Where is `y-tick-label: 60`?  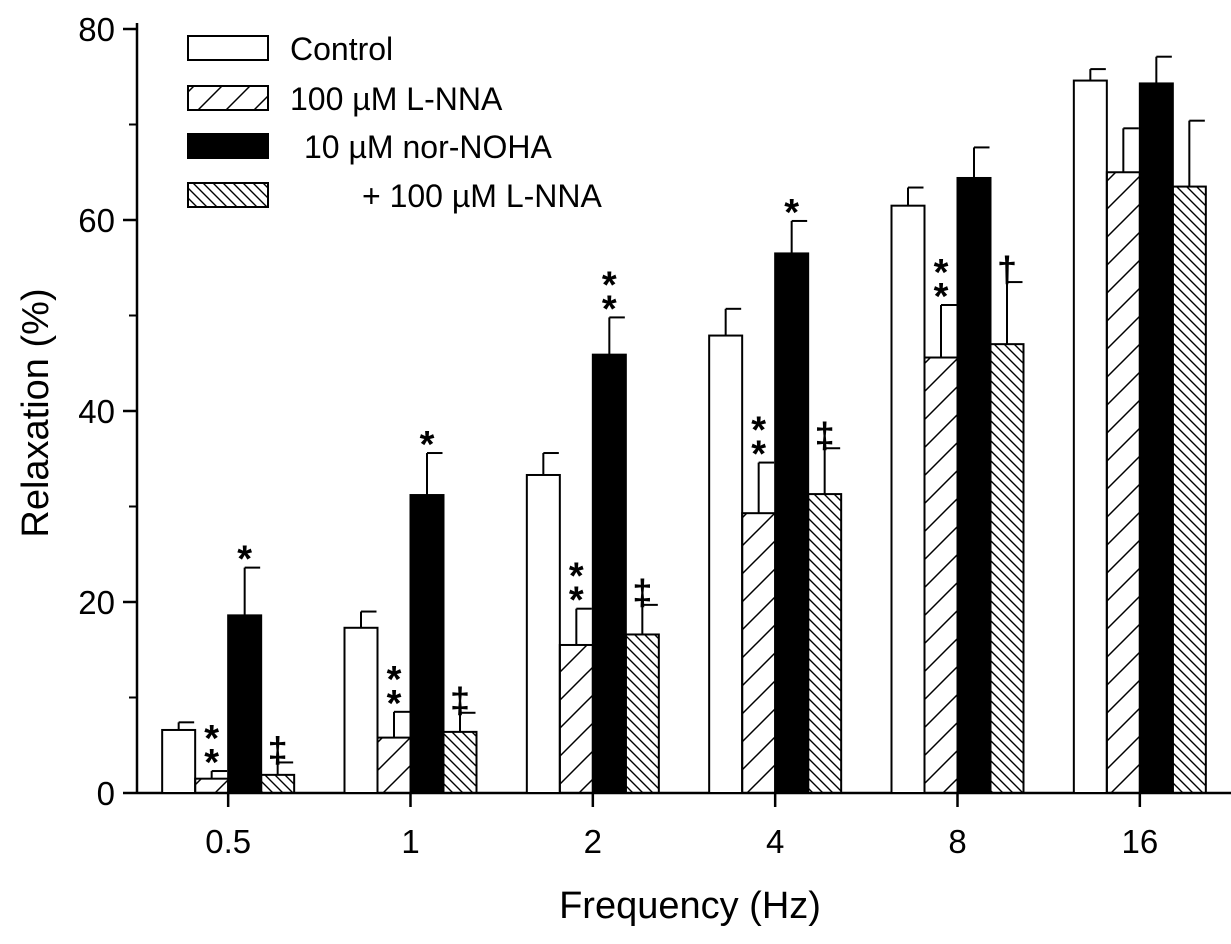
y-tick-label: 60 is located at coordinates (96, 220).